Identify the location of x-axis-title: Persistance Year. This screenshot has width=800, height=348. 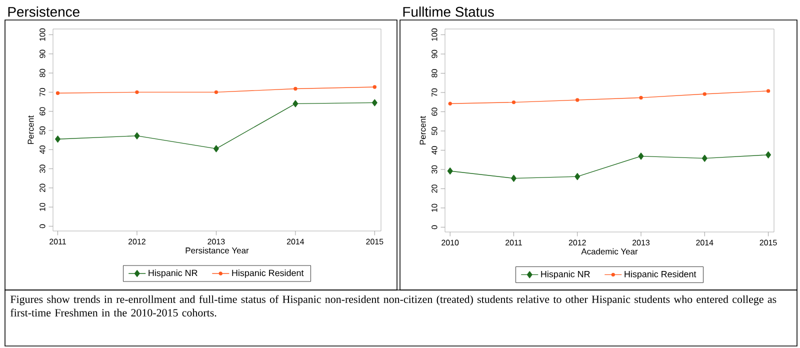
(217, 250).